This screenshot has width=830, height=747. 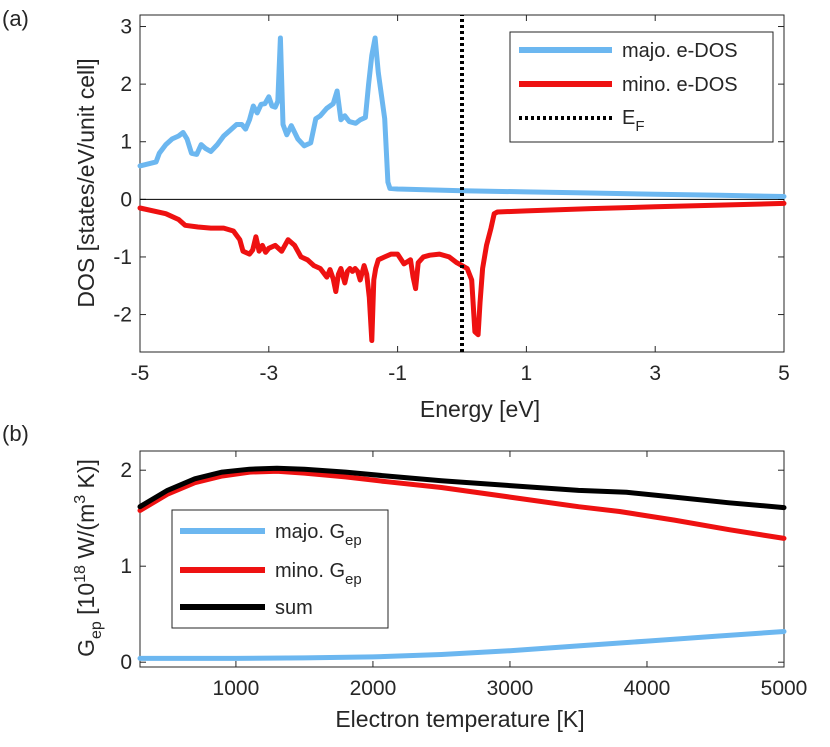 What do you see at coordinates (126, 27) in the screenshot?
I see `panel-a-ytick-label: 3` at bounding box center [126, 27].